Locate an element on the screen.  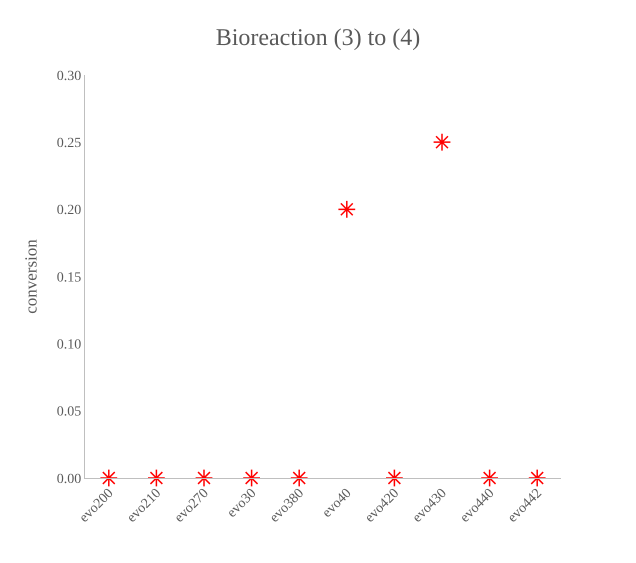
y-tick-label: 0.05 is located at coordinates (69, 412).